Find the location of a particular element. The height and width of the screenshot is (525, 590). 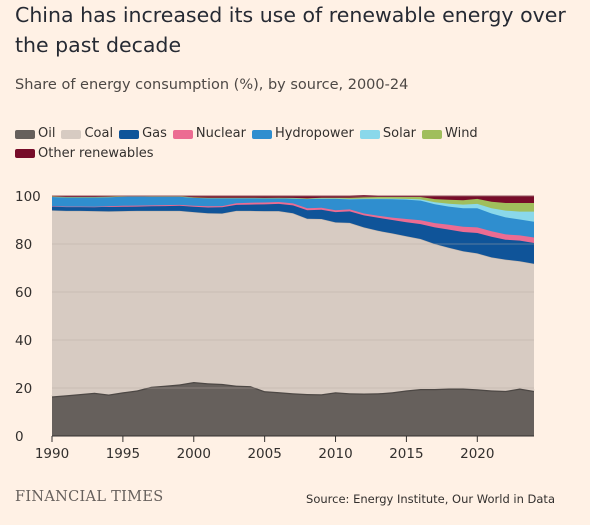

legend-swatch-coal is located at coordinates (71, 134).